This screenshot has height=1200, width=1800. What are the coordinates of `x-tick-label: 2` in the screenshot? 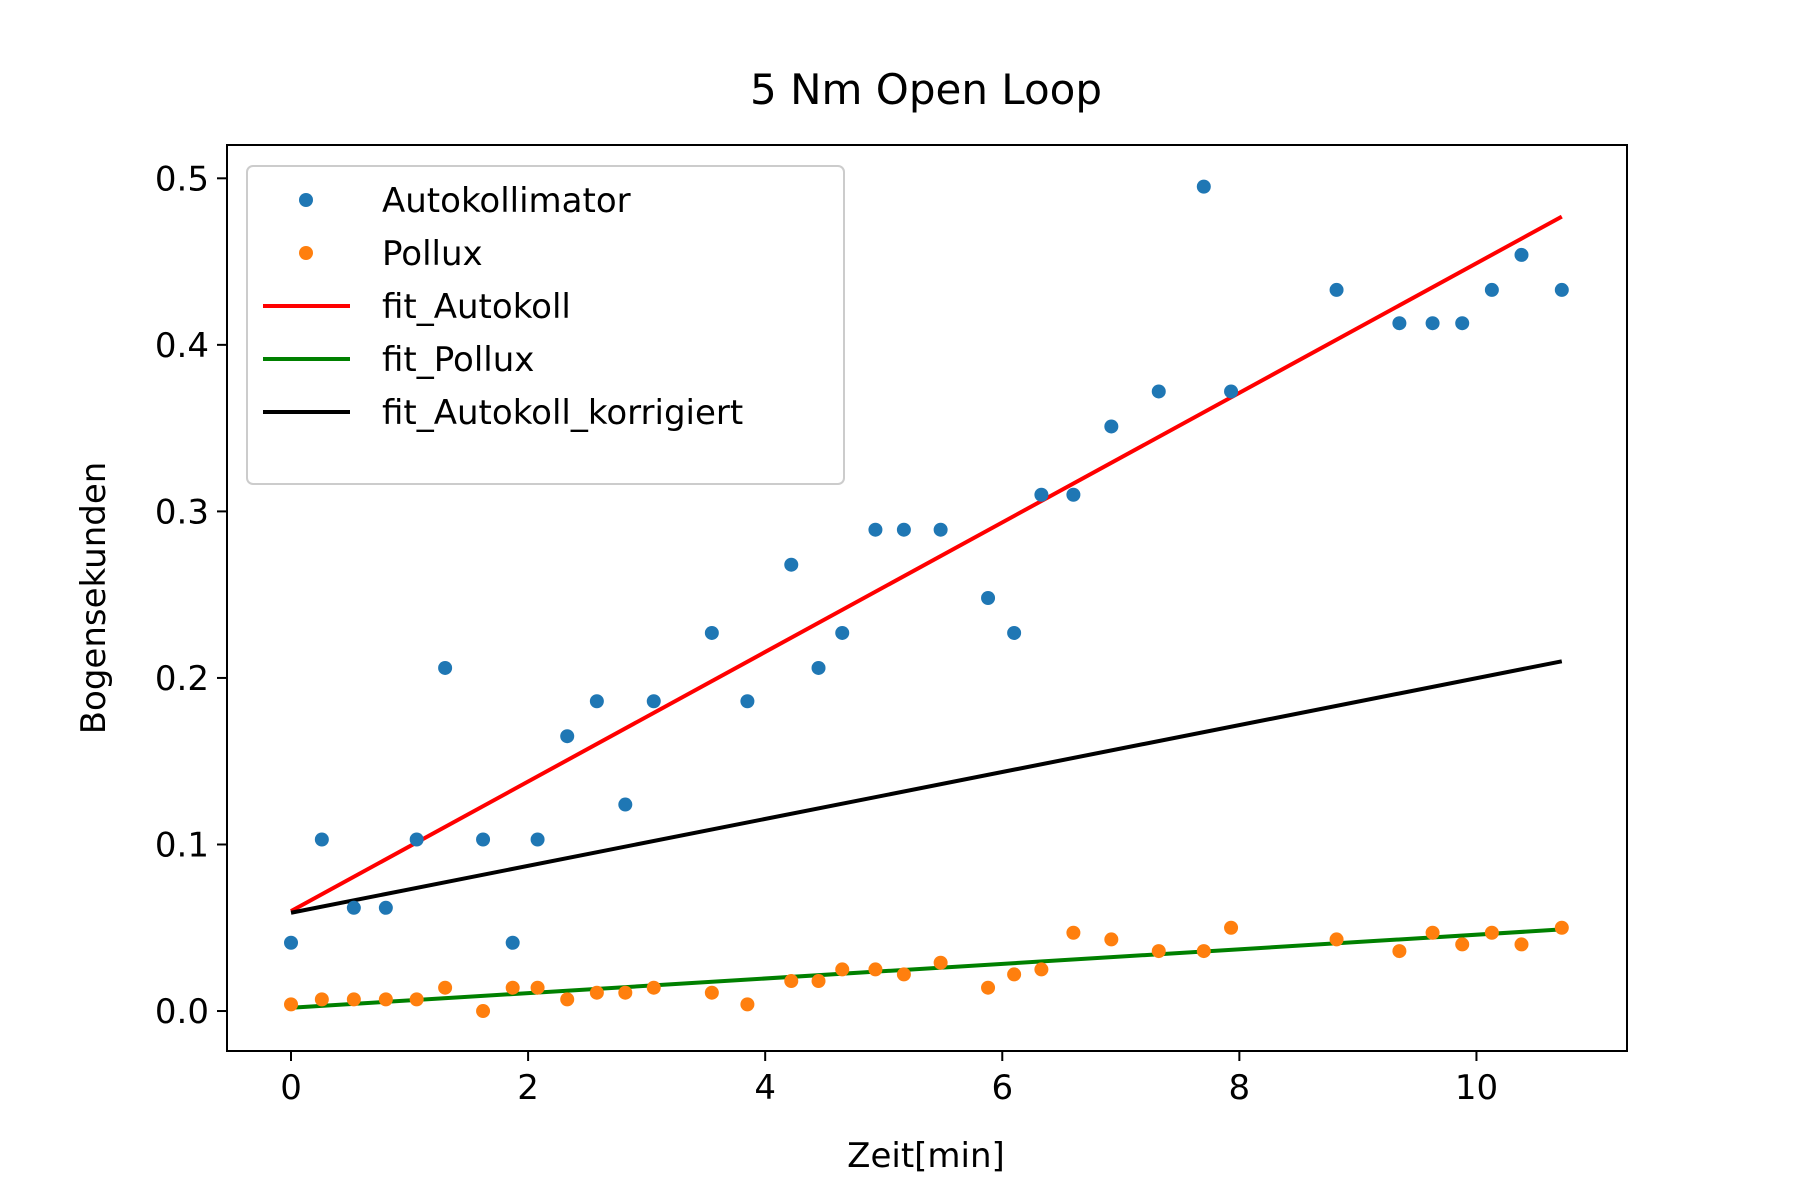 It's located at (528, 1088).